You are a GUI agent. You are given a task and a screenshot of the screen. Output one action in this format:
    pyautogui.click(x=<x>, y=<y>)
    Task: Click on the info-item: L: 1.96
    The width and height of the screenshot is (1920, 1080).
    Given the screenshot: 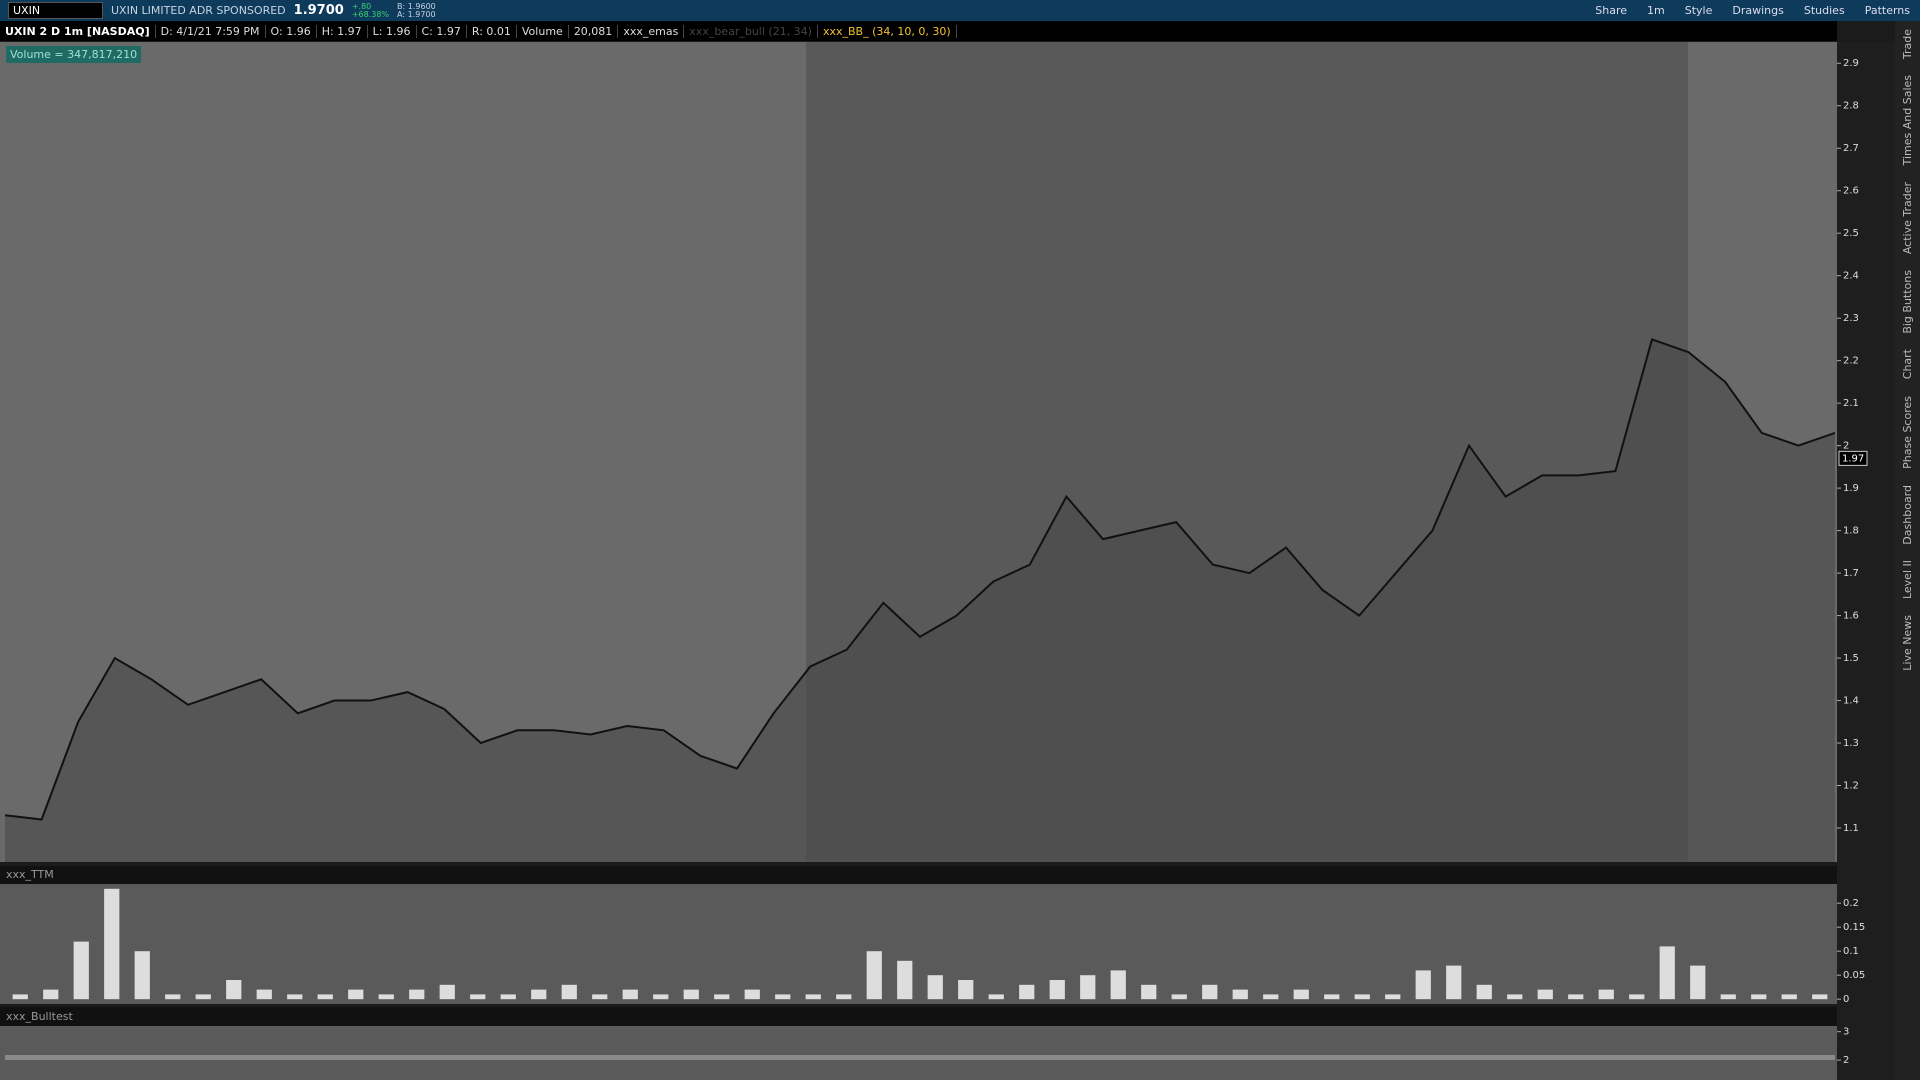 What is the action you would take?
    pyautogui.click(x=392, y=31)
    